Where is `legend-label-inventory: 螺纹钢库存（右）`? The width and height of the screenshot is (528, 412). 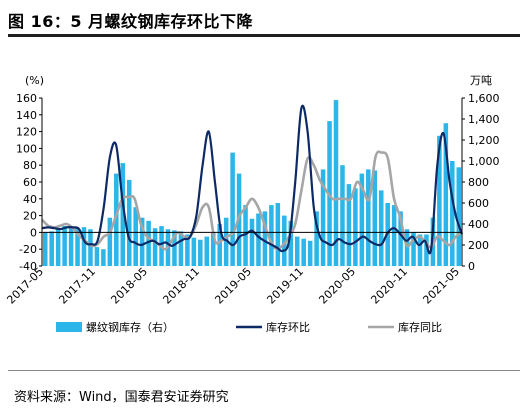
legend-label-inventory: 螺纹钢库存（右） is located at coordinates (130, 327).